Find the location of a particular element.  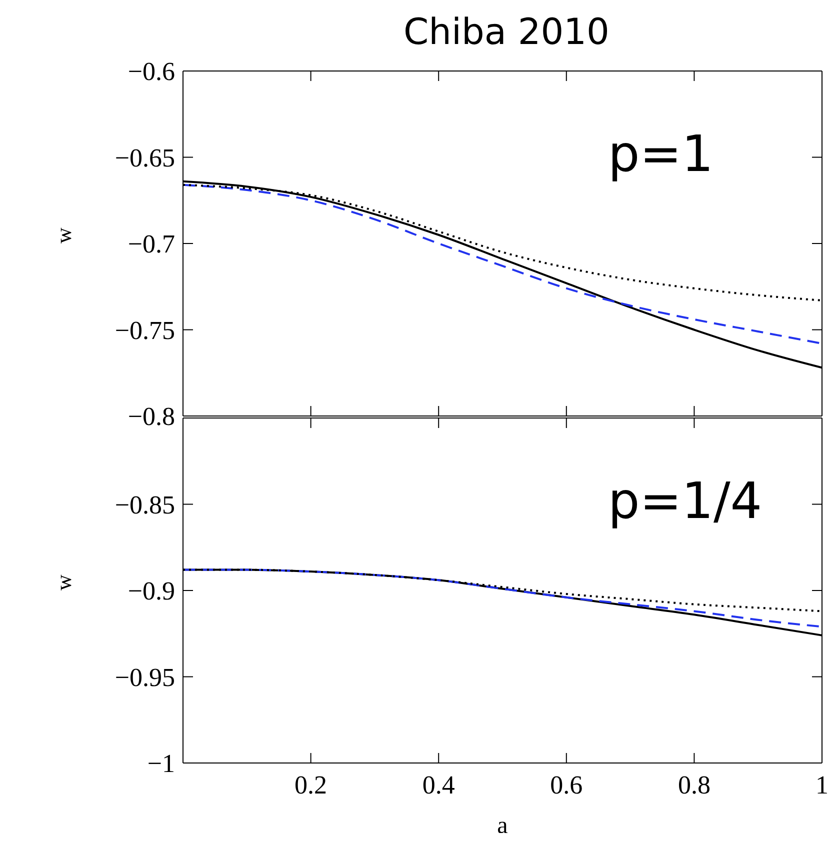

annotation: p=1/4 is located at coordinates (685, 501).